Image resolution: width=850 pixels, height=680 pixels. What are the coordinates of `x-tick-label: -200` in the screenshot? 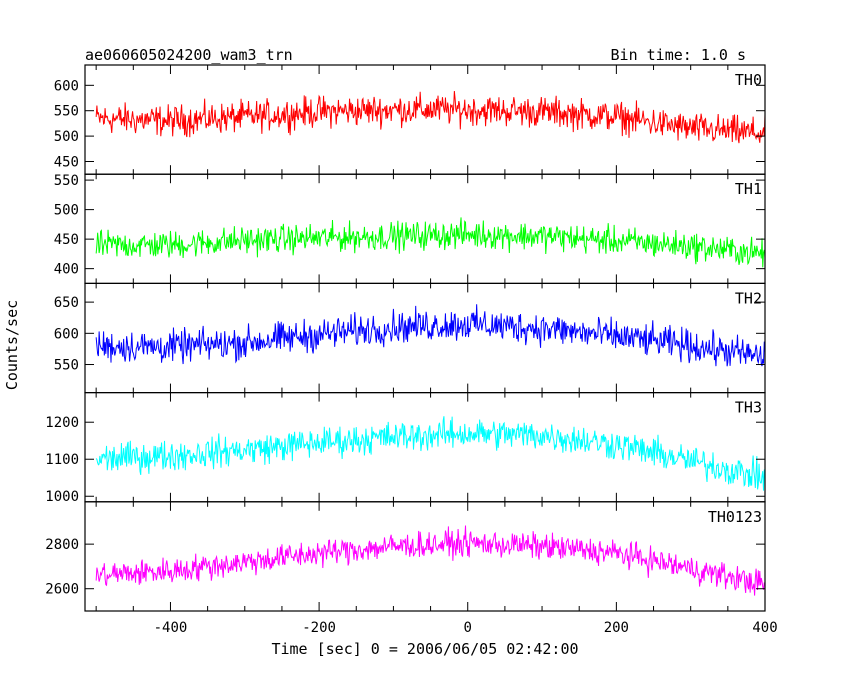 It's located at (319, 628).